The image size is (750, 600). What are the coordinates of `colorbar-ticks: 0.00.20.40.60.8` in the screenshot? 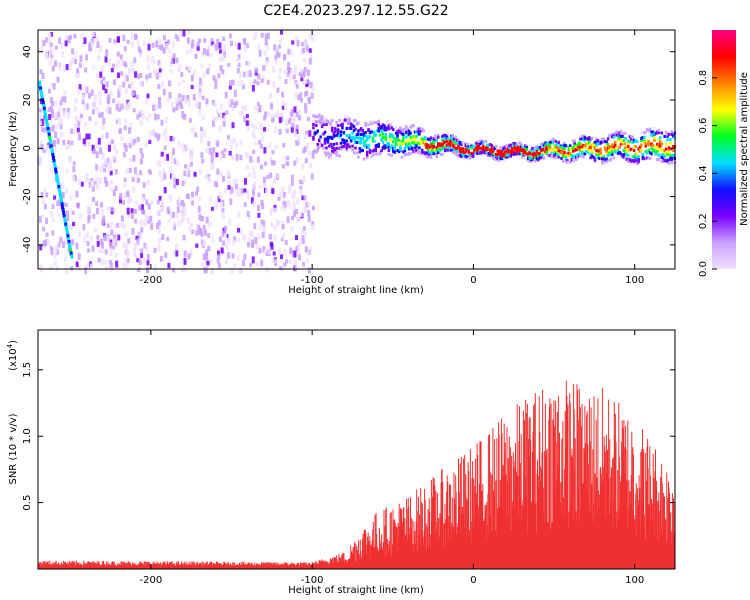 It's located at (707, 173).